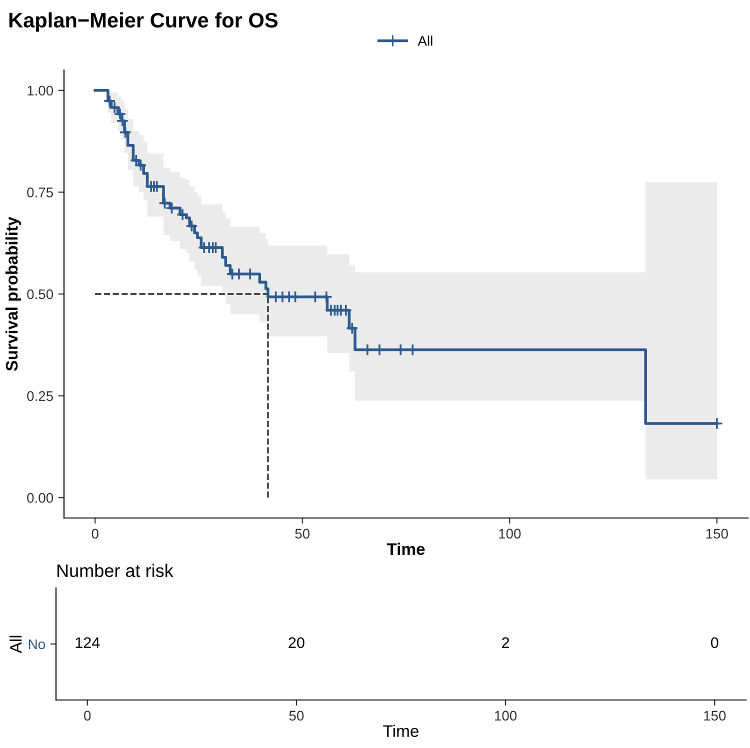  Describe the element at coordinates (115, 571) in the screenshot. I see `chart-title: Number at risk` at that location.